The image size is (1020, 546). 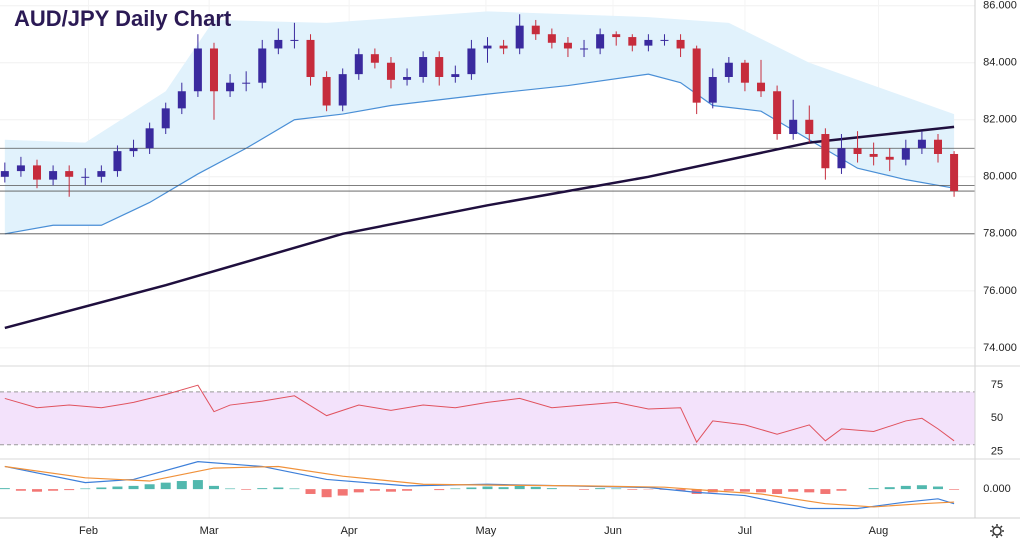 I want to click on y-tick-label: 84.000, so click(x=1000, y=63).